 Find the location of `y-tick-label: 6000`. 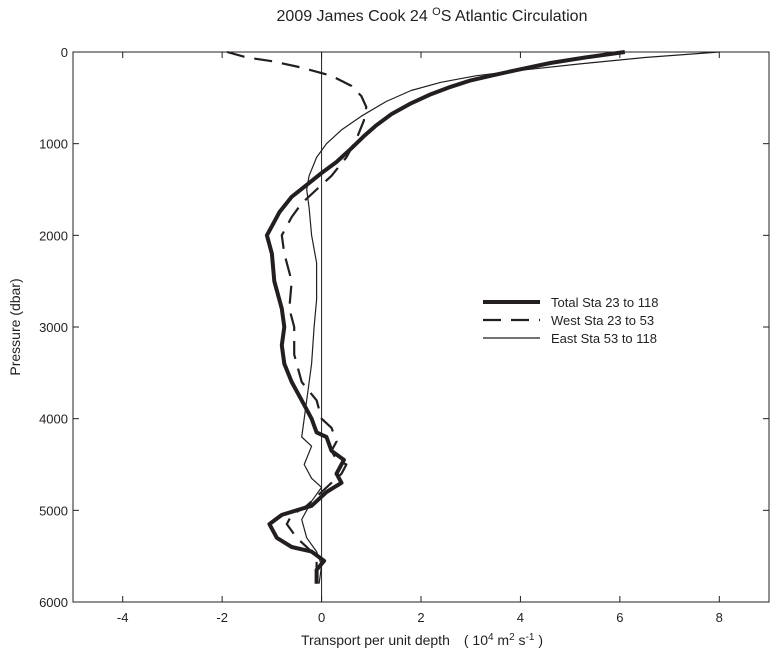

y-tick-label: 6000 is located at coordinates (53, 602).